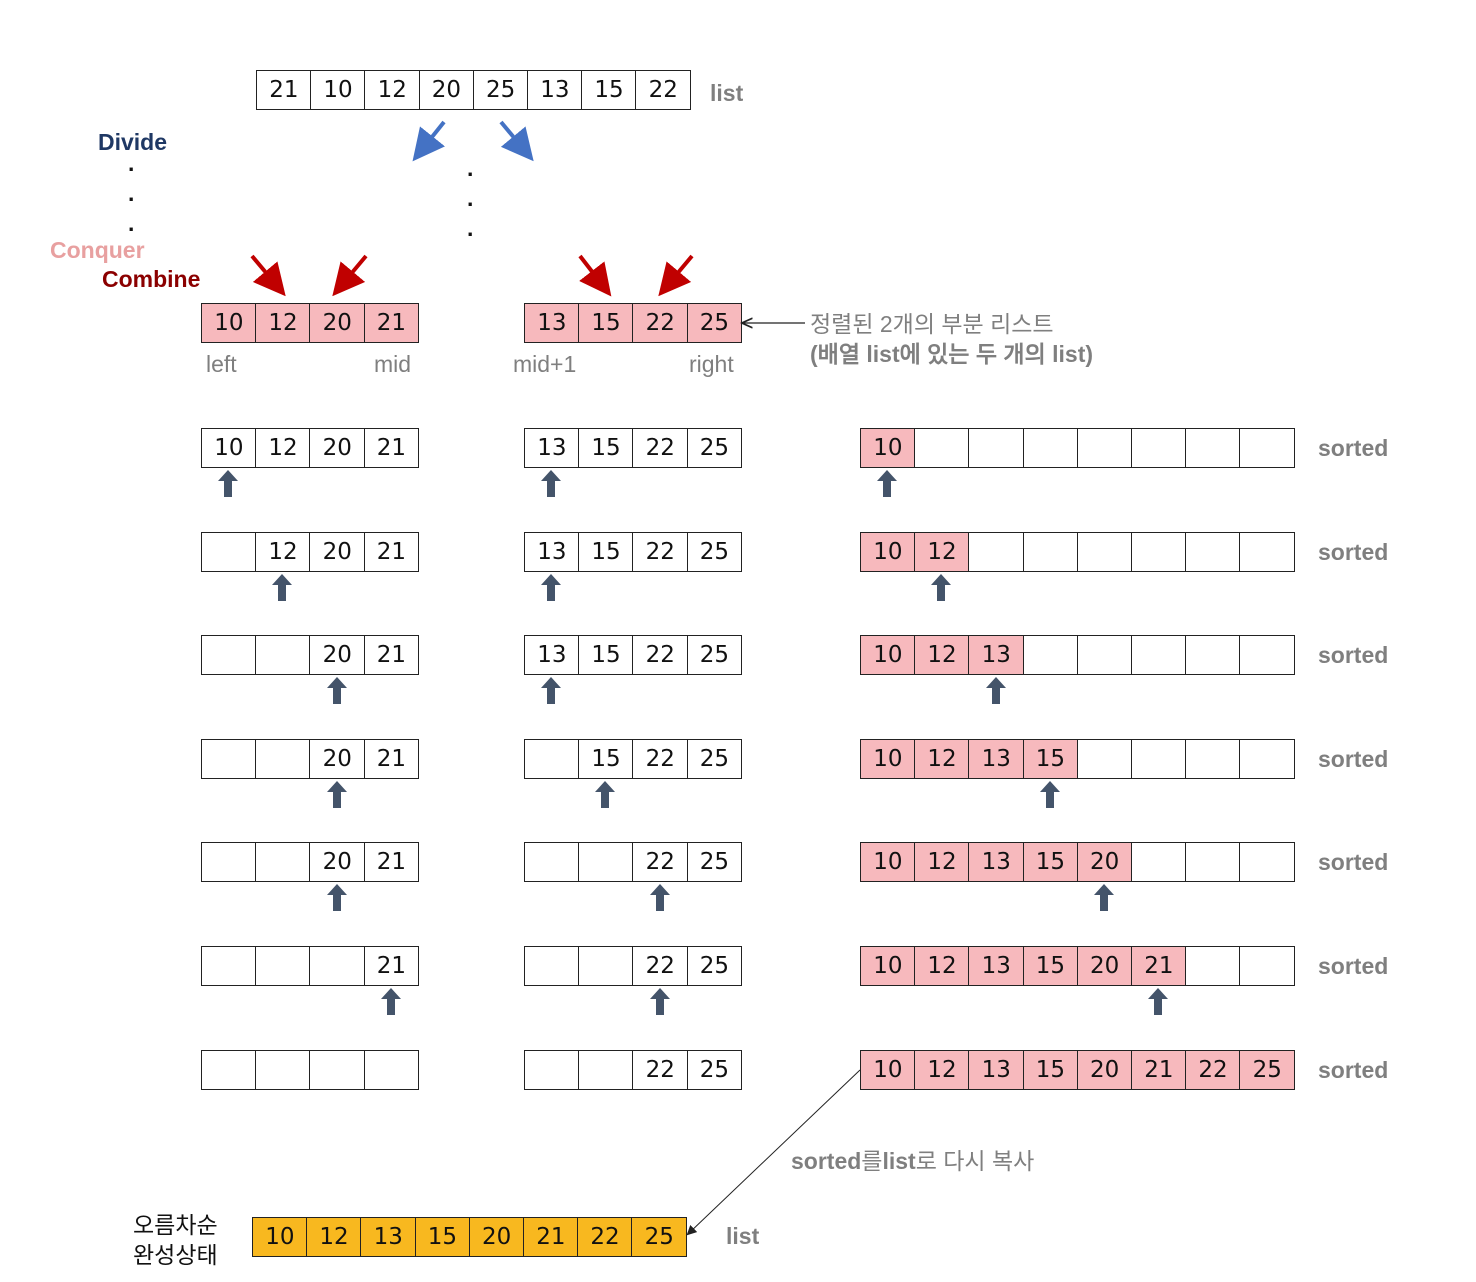  Describe the element at coordinates (995, 690) in the screenshot. I see `step3-sorted-pointer-icon` at that location.